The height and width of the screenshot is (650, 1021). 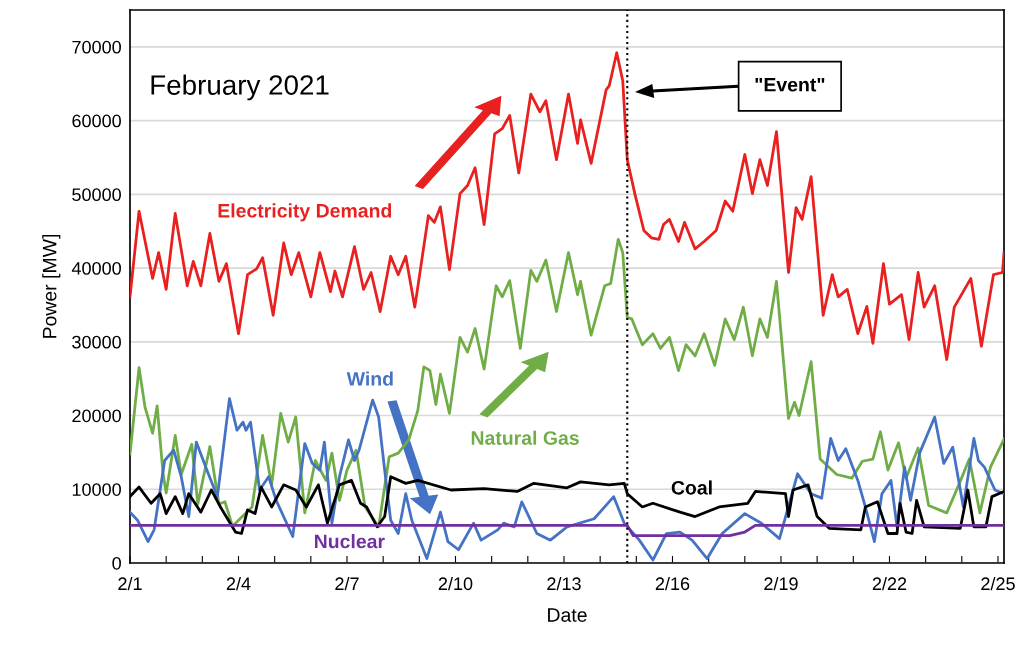 What do you see at coordinates (96, 342) in the screenshot?
I see `y-tick-label: 30000` at bounding box center [96, 342].